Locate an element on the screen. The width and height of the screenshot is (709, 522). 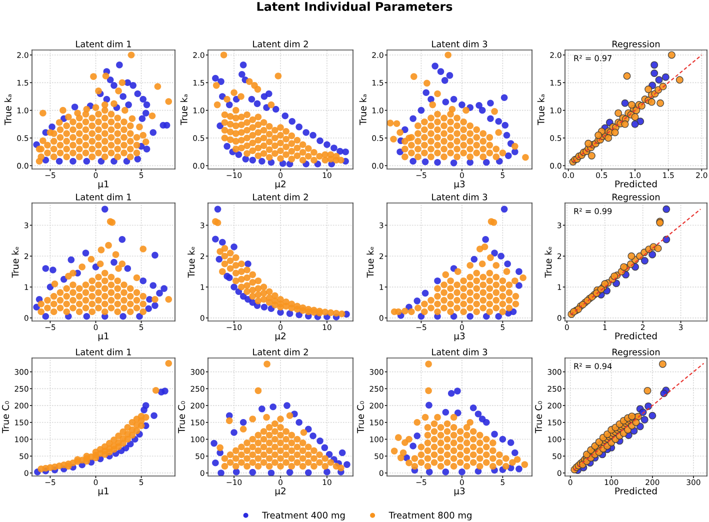
legend-label: Treatment 800 mg is located at coordinates (430, 516).